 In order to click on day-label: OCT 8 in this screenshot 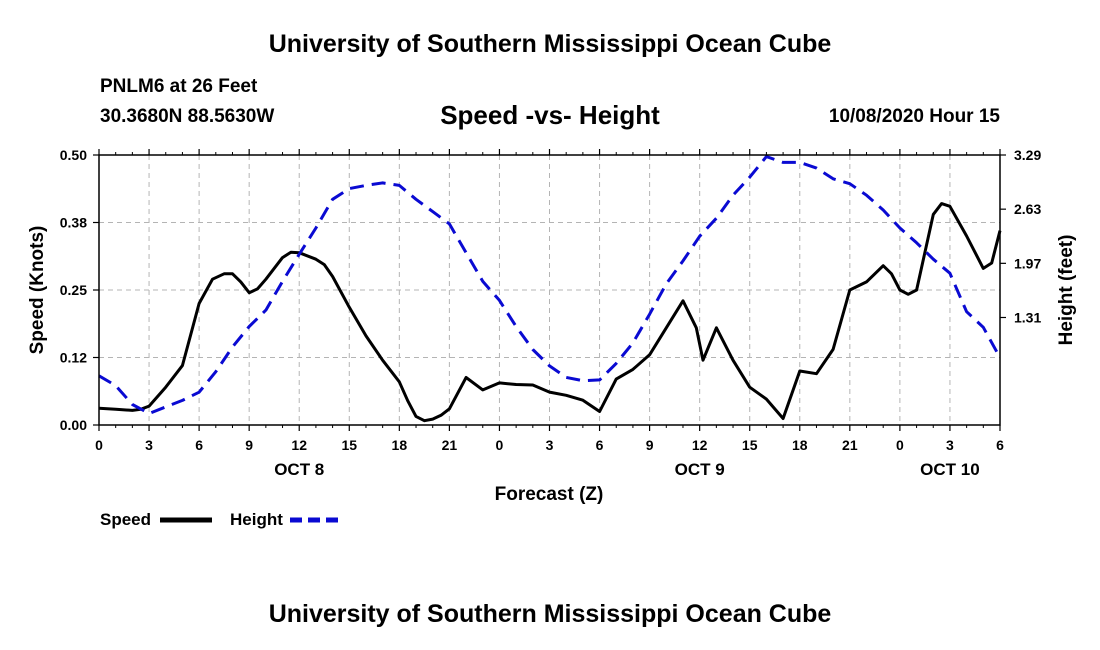, I will do `click(299, 469)`.